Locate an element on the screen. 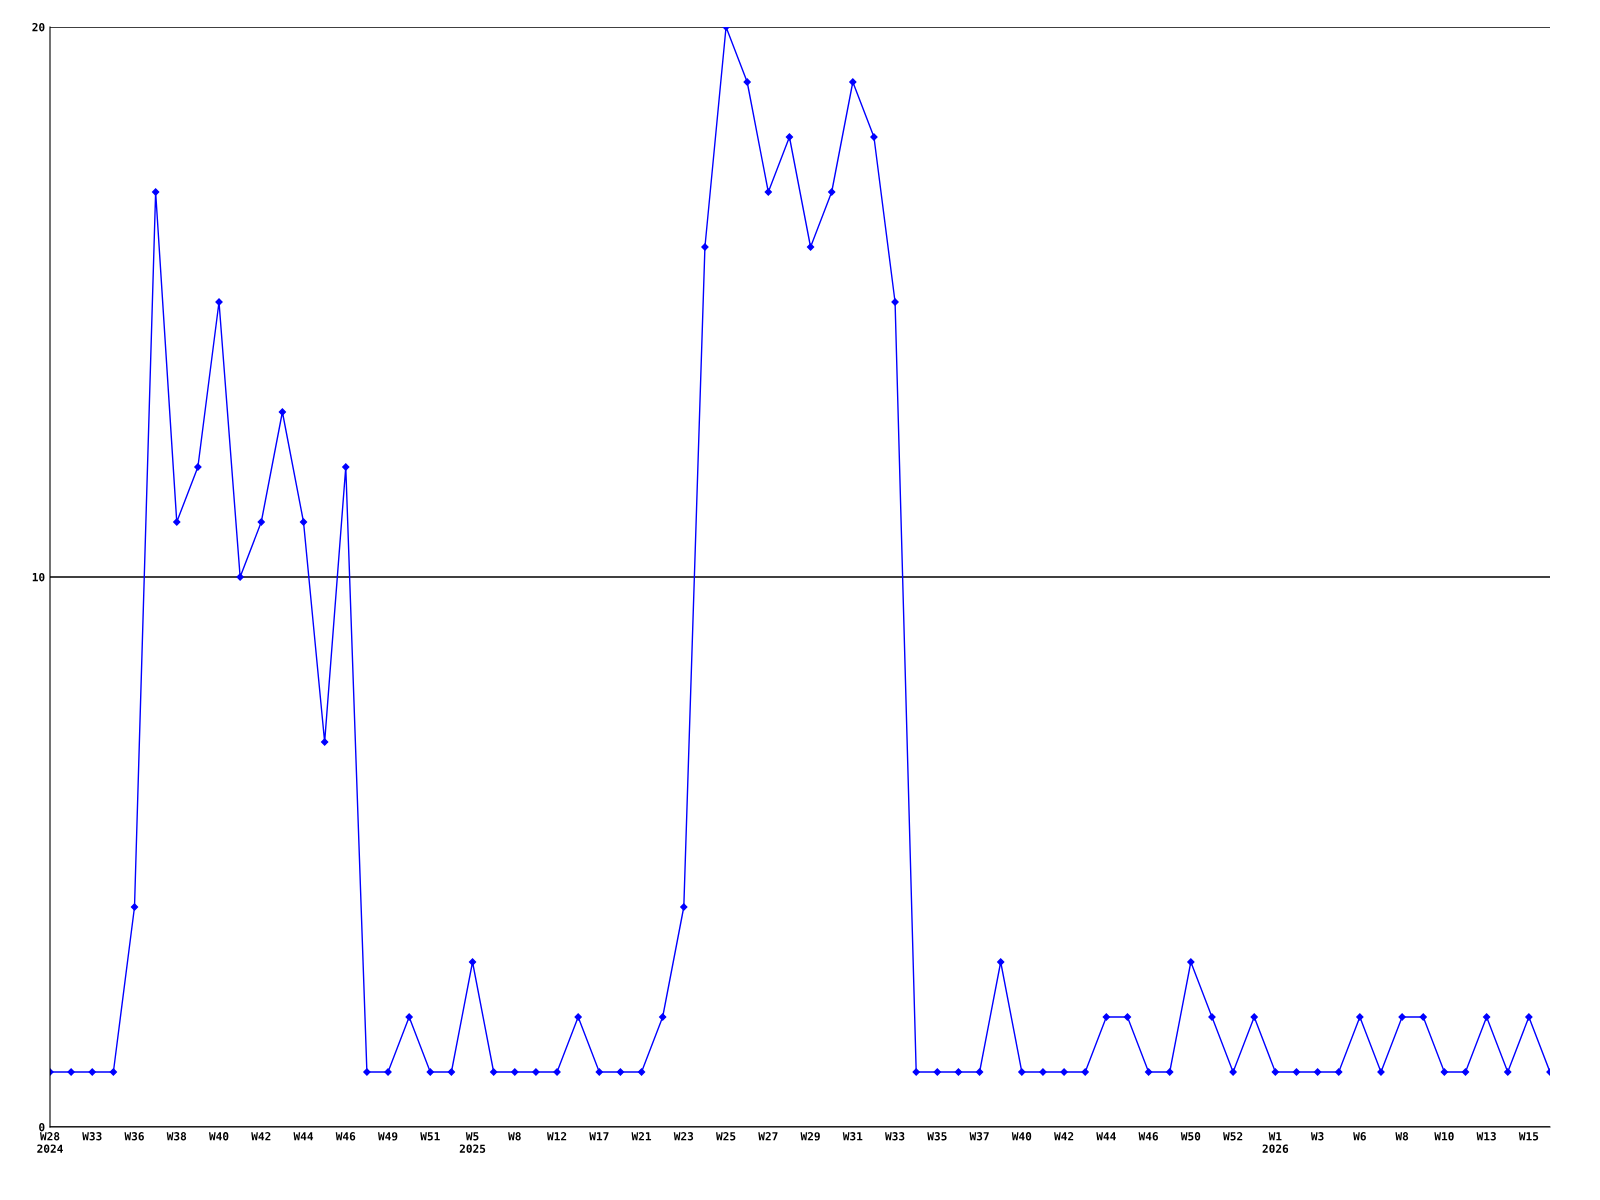 The height and width of the screenshot is (1200, 1600). x-tick-label: W13 is located at coordinates (1486, 1136).